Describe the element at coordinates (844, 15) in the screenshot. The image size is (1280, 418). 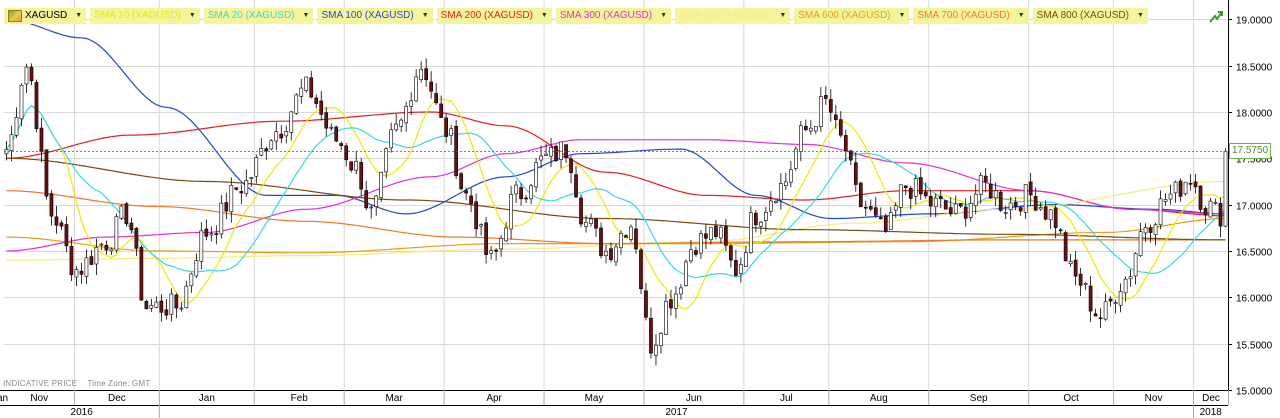
I see `legend-sma-label: SMA 600 (XAGUSD)` at that location.